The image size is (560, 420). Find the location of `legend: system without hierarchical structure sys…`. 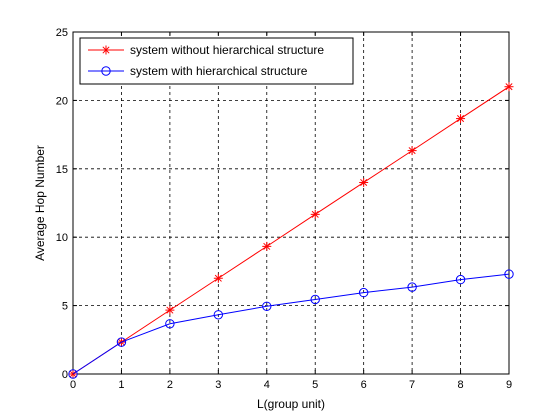

legend: system without hierarchical structure sys… is located at coordinates (216, 61).